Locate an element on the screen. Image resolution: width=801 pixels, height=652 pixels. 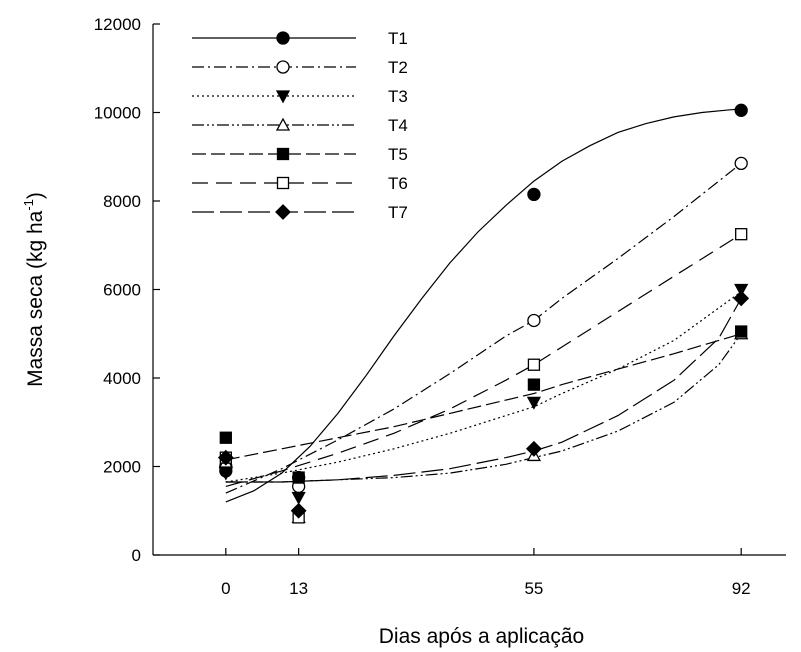
legend-item-t7: T7 is located at coordinates (300, 212).